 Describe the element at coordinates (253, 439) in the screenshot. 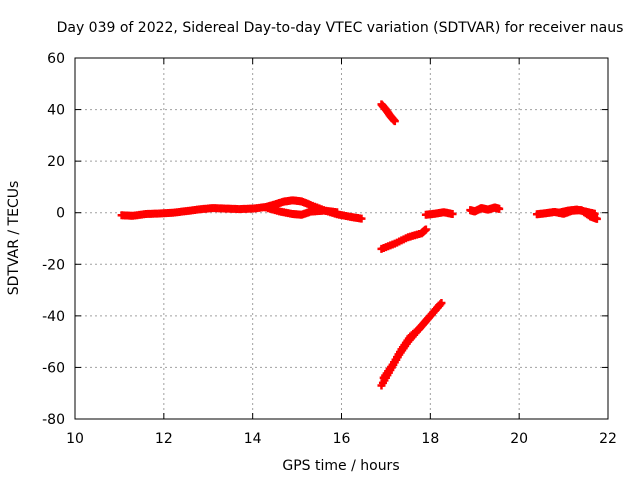

I see `x-tick-label: 14` at that location.